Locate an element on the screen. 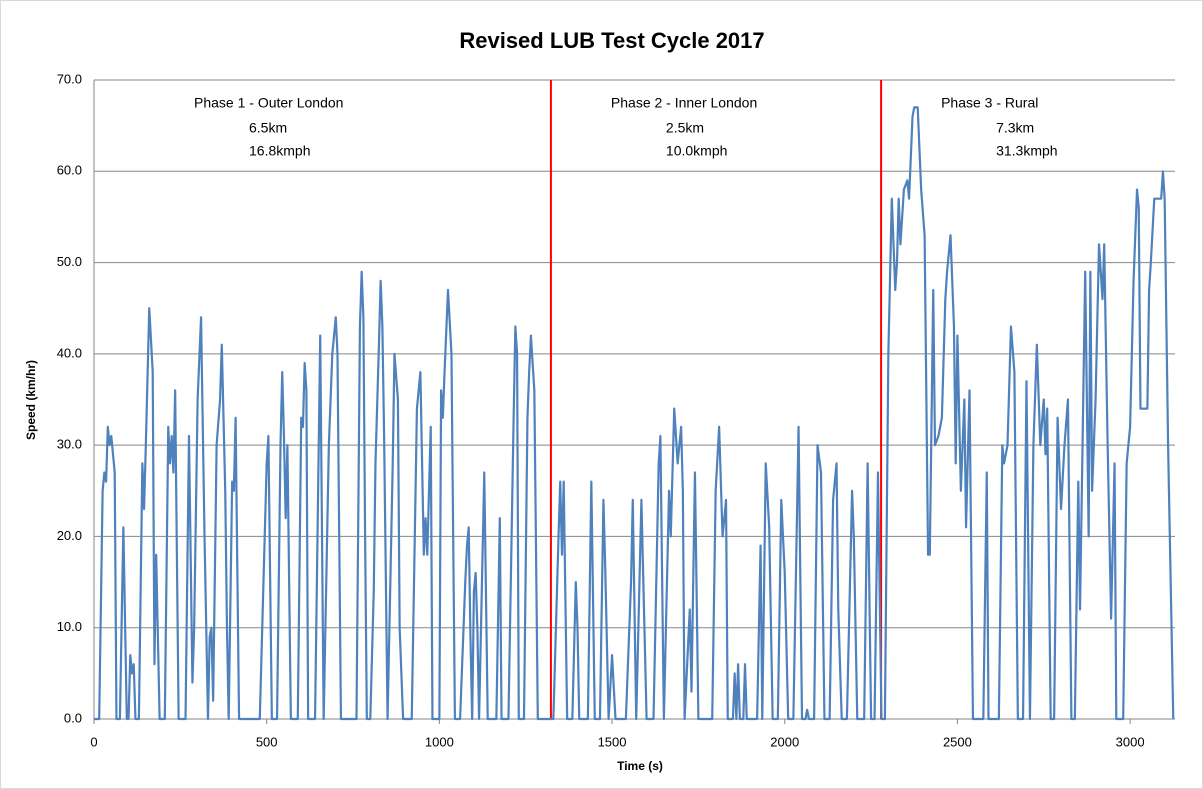 The image size is (1203, 789). phase-distance: 2.5km is located at coordinates (685, 128).